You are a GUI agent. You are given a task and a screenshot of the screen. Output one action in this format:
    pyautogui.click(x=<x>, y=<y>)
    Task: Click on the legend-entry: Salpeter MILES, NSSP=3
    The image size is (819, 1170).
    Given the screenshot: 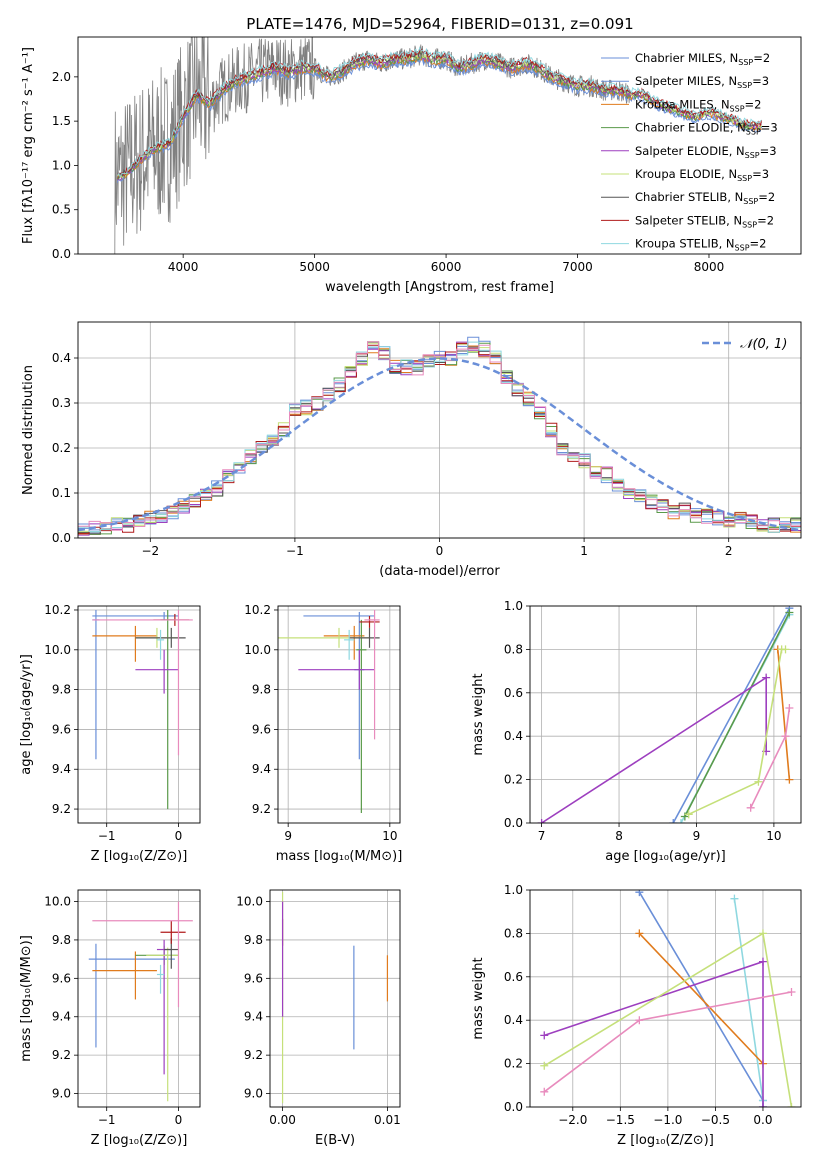 What is the action you would take?
    pyautogui.click(x=702, y=82)
    